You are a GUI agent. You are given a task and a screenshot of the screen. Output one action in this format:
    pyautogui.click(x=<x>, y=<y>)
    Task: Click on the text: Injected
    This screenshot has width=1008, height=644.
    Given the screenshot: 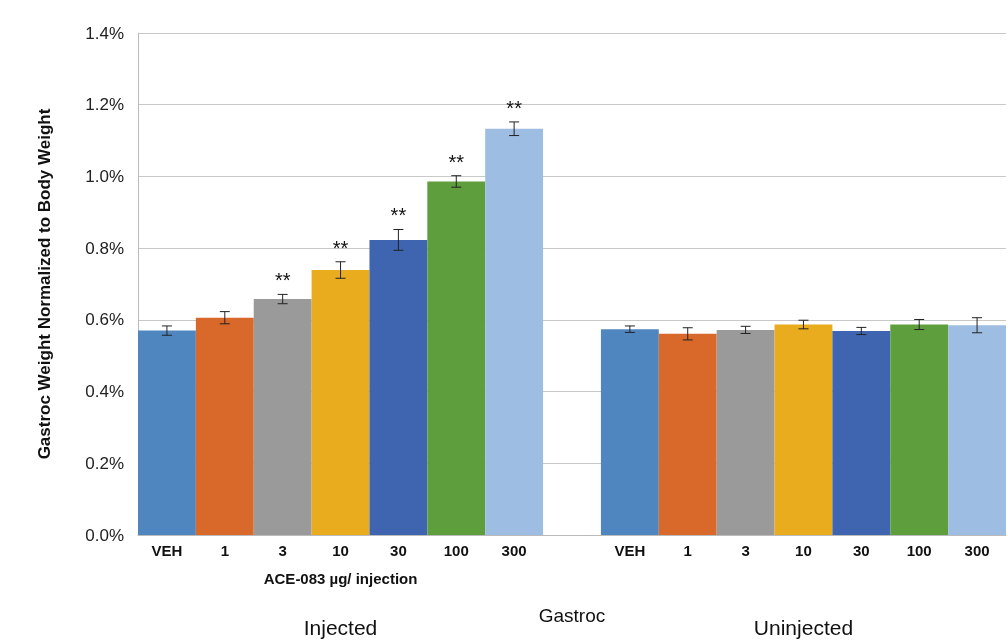 What is the action you would take?
    pyautogui.click(x=340, y=627)
    